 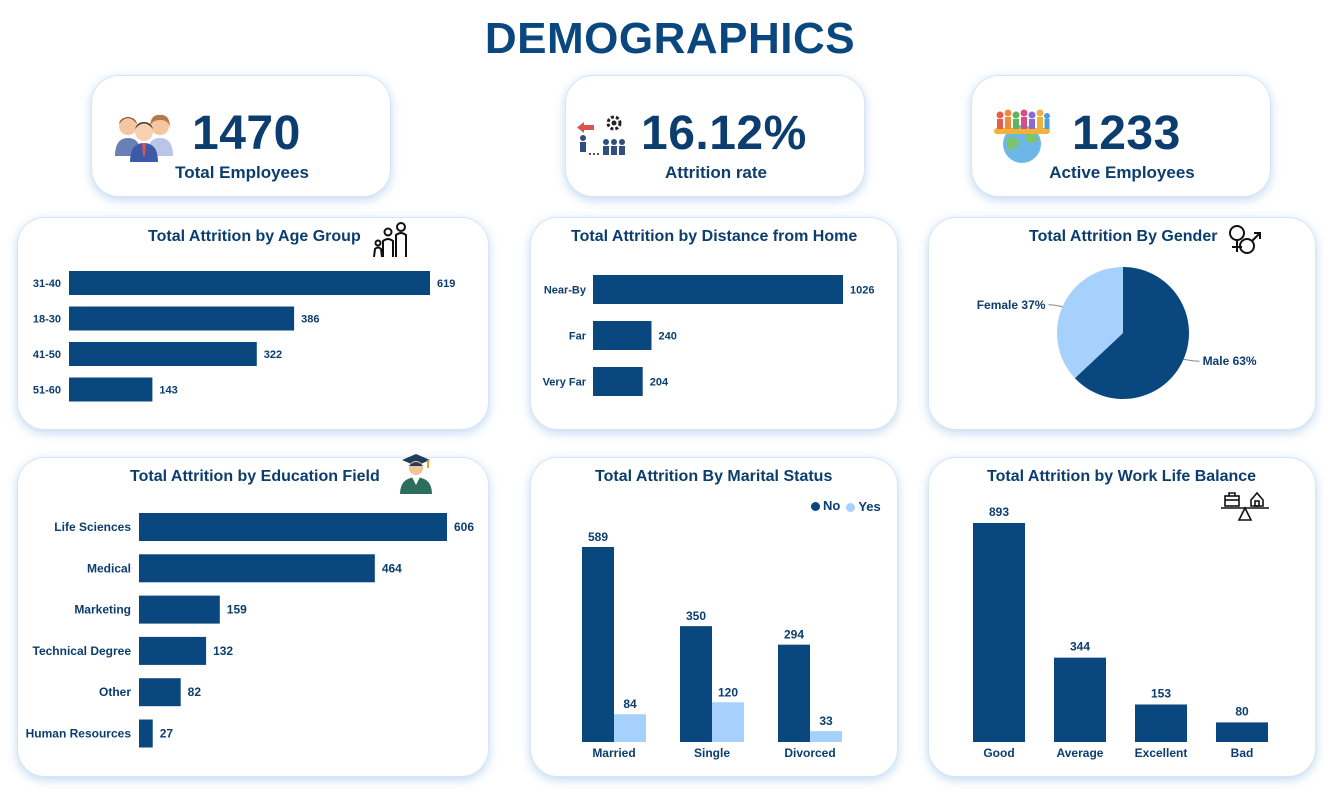 What do you see at coordinates (167, 734) in the screenshot?
I see `data-label: 27` at bounding box center [167, 734].